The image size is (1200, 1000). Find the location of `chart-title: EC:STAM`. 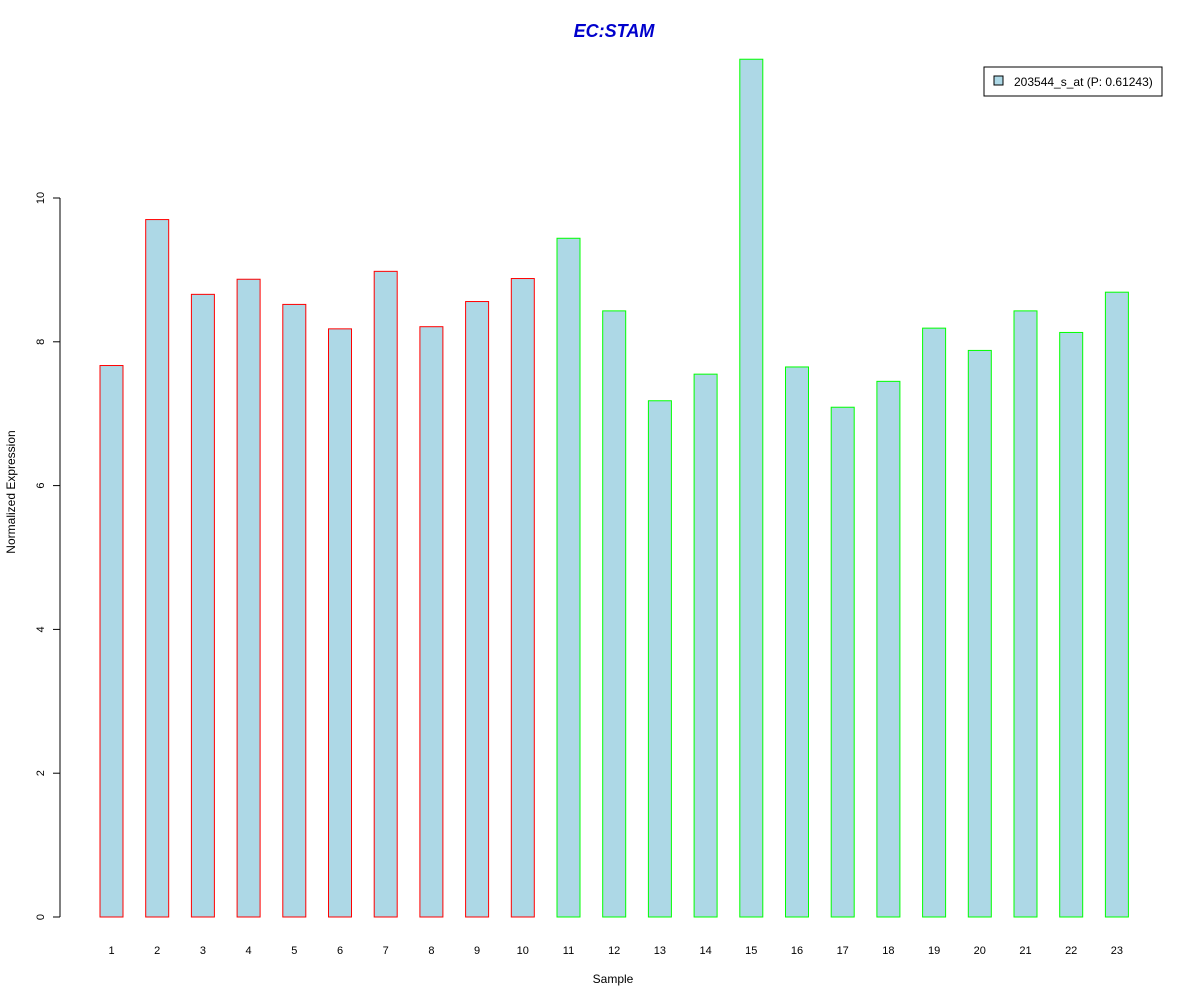

chart-title: EC:STAM is located at coordinates (615, 31).